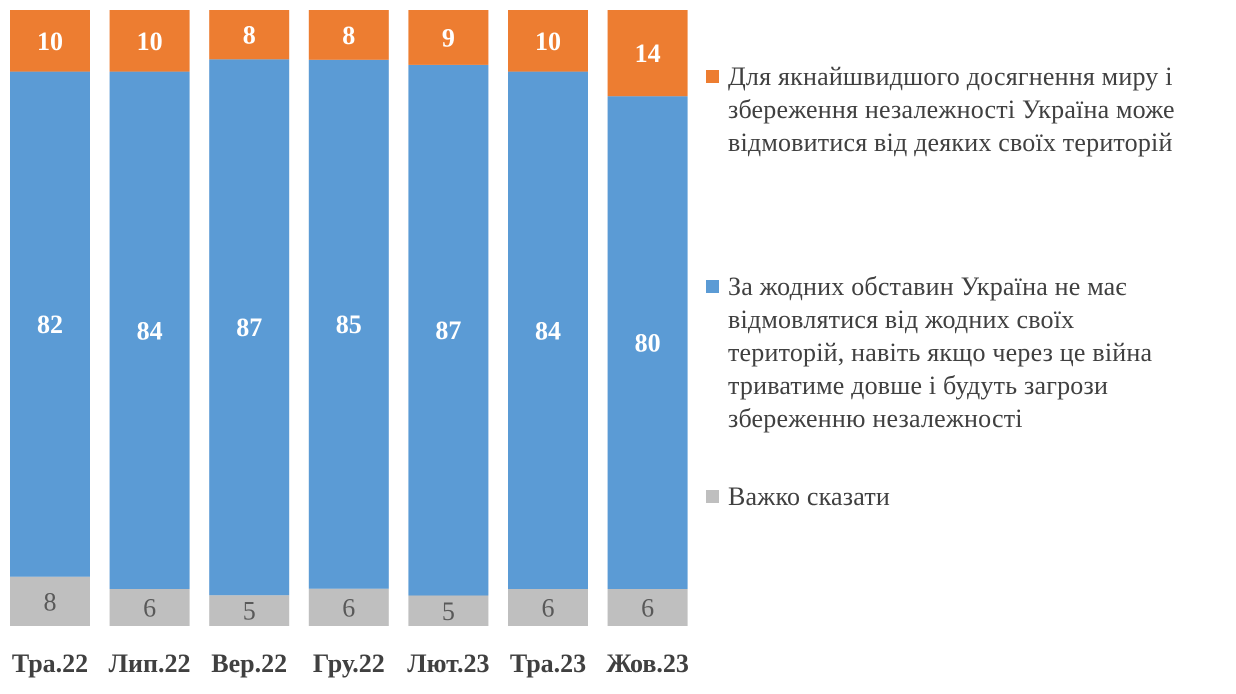 Image resolution: width=1236 pixels, height=694 pixels. Describe the element at coordinates (349, 663) in the screenshot. I see `x-tick-label-3: Гру.22` at that location.